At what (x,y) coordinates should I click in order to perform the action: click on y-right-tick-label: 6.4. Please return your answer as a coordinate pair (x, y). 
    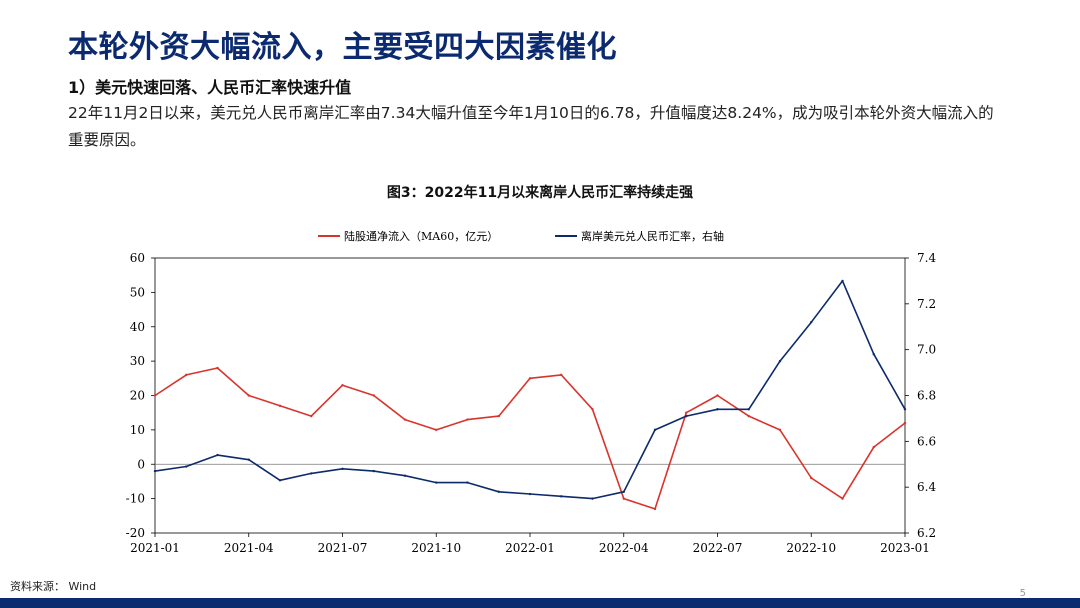
    Looking at the image, I should click on (926, 487).